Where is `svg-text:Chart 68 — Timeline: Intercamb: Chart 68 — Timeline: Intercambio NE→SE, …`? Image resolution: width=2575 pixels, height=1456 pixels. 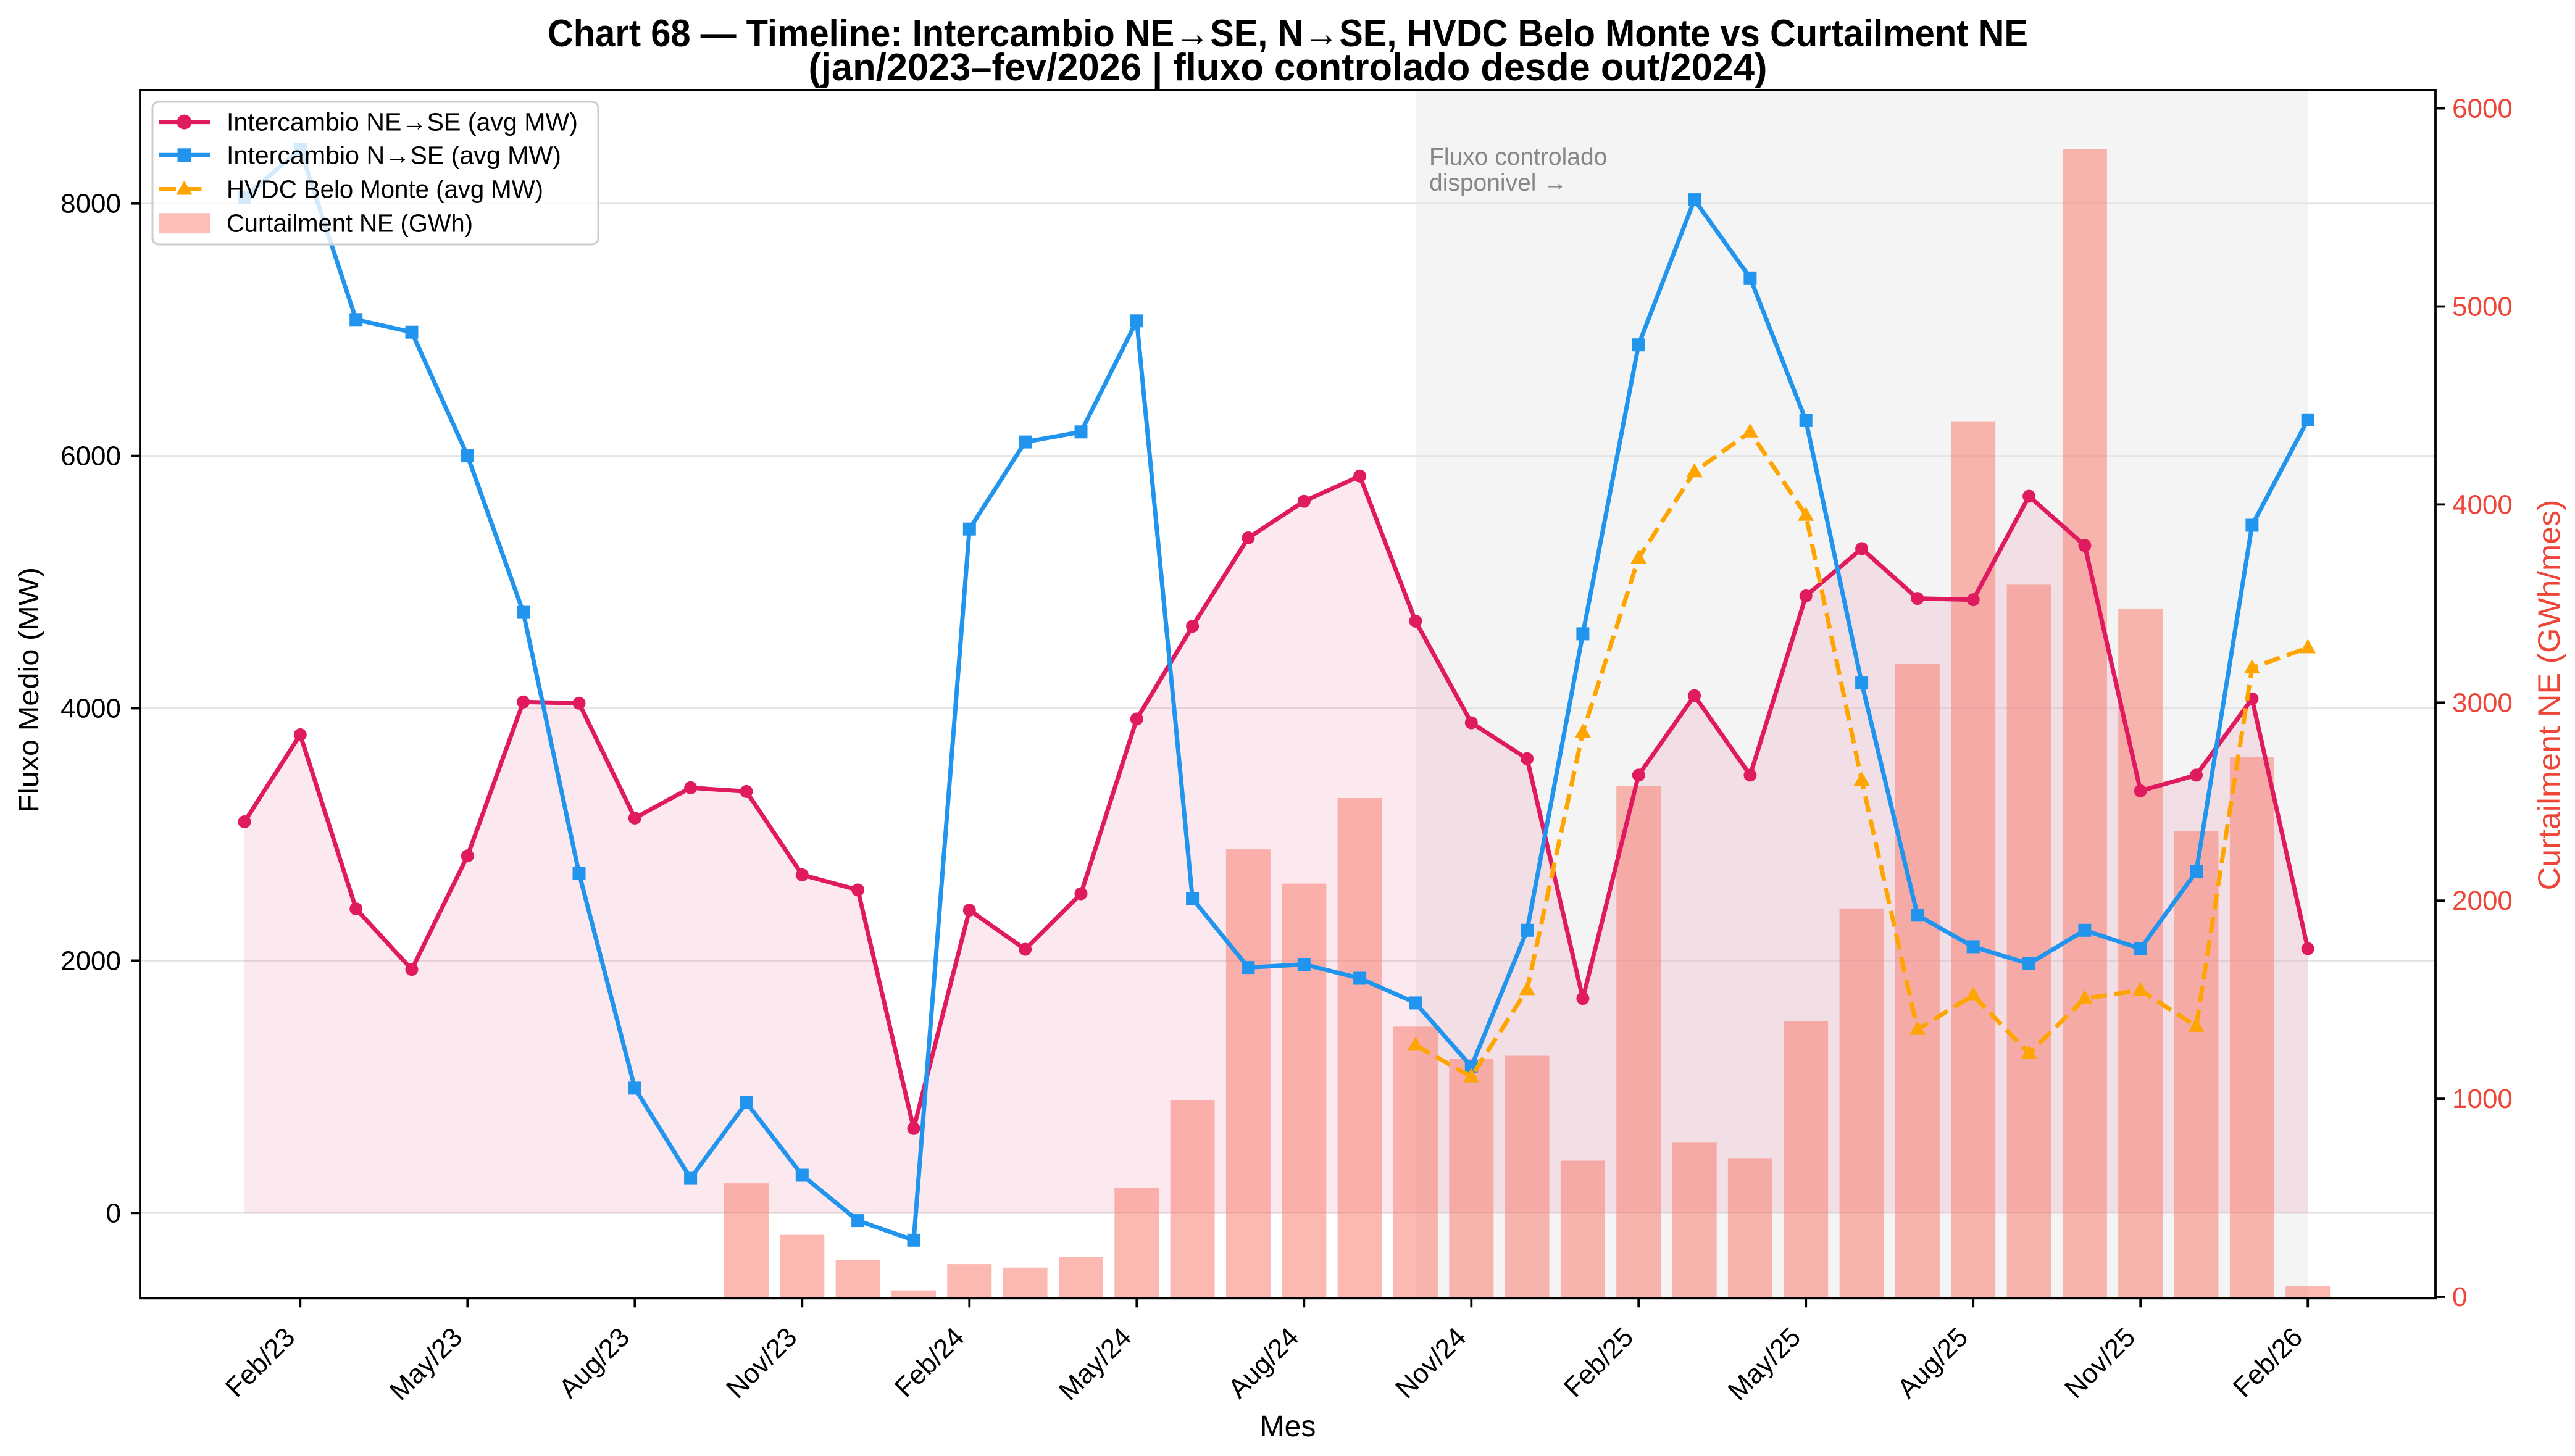 svg-text:Chart 68 — Timeline: Intercamb: Chart 68 — Timeline: Intercambio NE→SE, … is located at coordinates (1288, 33).